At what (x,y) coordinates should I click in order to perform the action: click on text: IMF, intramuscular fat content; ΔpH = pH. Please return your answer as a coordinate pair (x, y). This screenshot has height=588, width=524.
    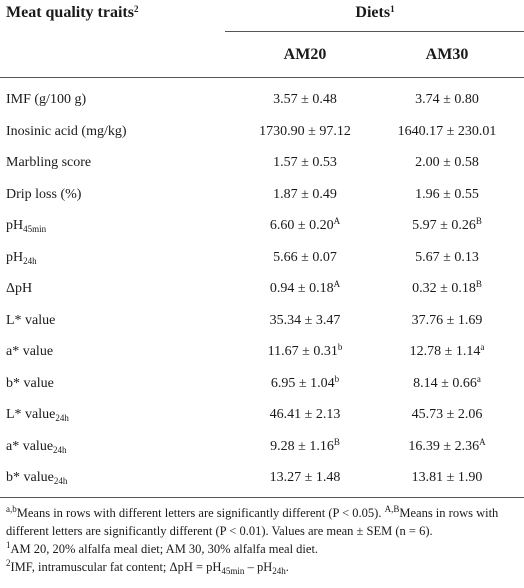
    Looking at the image, I should click on (116, 567).